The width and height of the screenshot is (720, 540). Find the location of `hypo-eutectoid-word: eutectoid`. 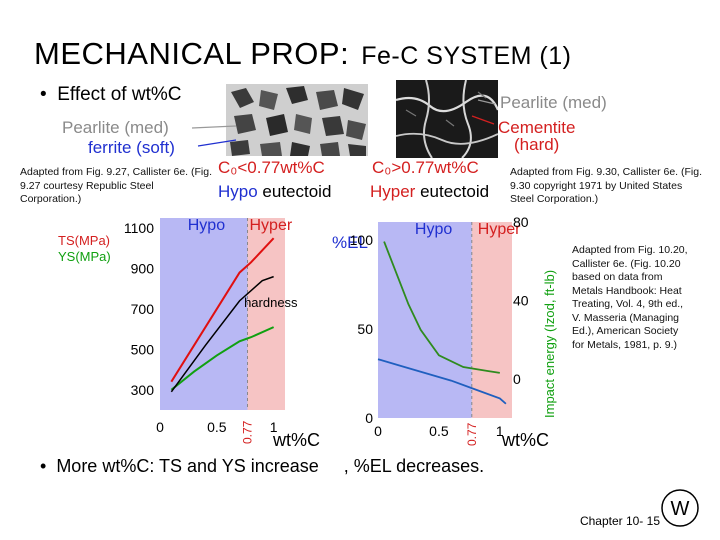

hypo-eutectoid-word: eutectoid is located at coordinates (294, 191).